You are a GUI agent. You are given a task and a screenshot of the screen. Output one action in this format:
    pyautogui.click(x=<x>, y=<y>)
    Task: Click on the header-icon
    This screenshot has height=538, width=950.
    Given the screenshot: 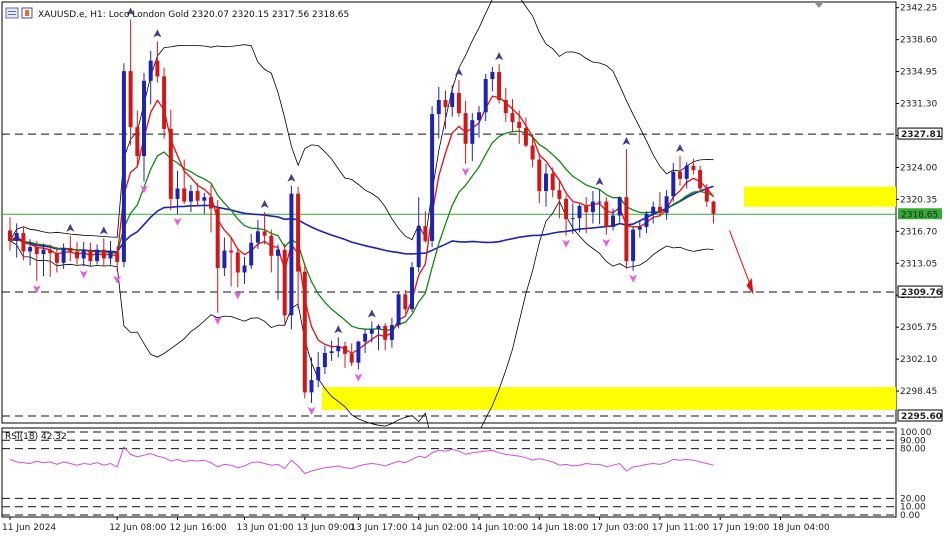 What is the action you would take?
    pyautogui.click(x=12, y=13)
    